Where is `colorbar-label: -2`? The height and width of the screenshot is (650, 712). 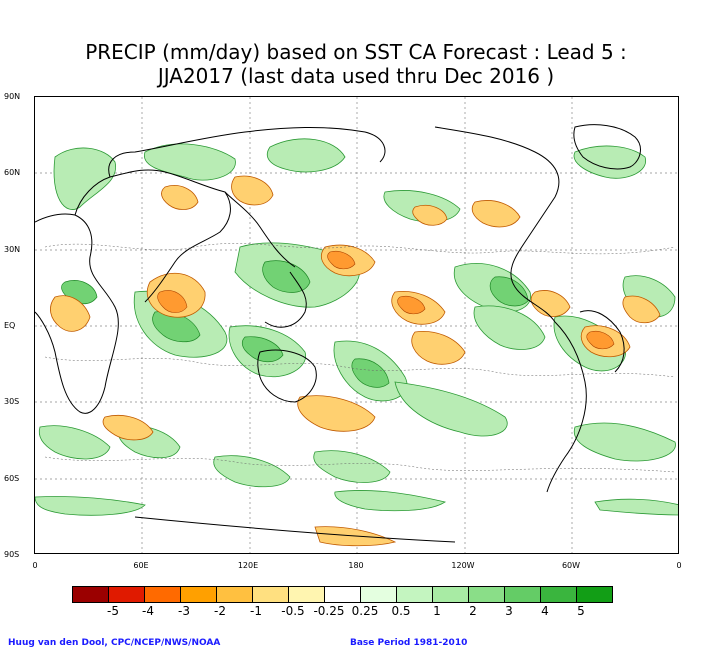
colorbar-label: -2 is located at coordinates (220, 611).